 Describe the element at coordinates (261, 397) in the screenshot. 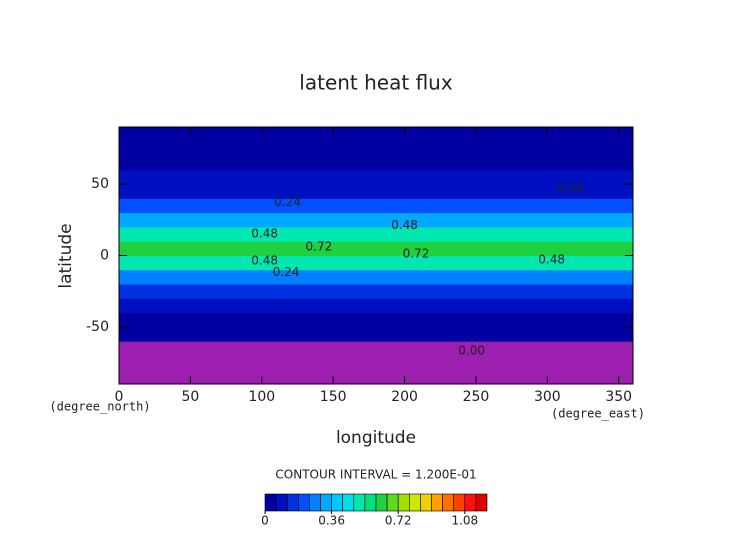

I see `x-tick-label: 100` at that location.